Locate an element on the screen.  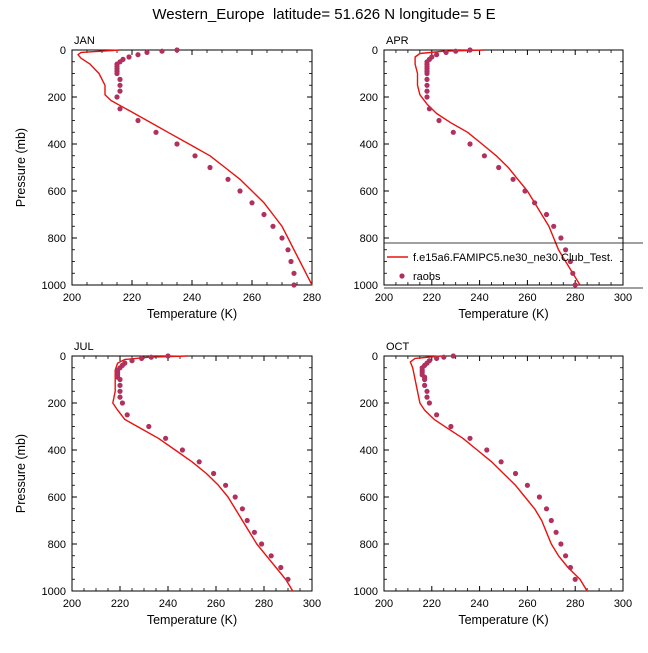
oct-x-tick-label: 300 is located at coordinates (623, 604).